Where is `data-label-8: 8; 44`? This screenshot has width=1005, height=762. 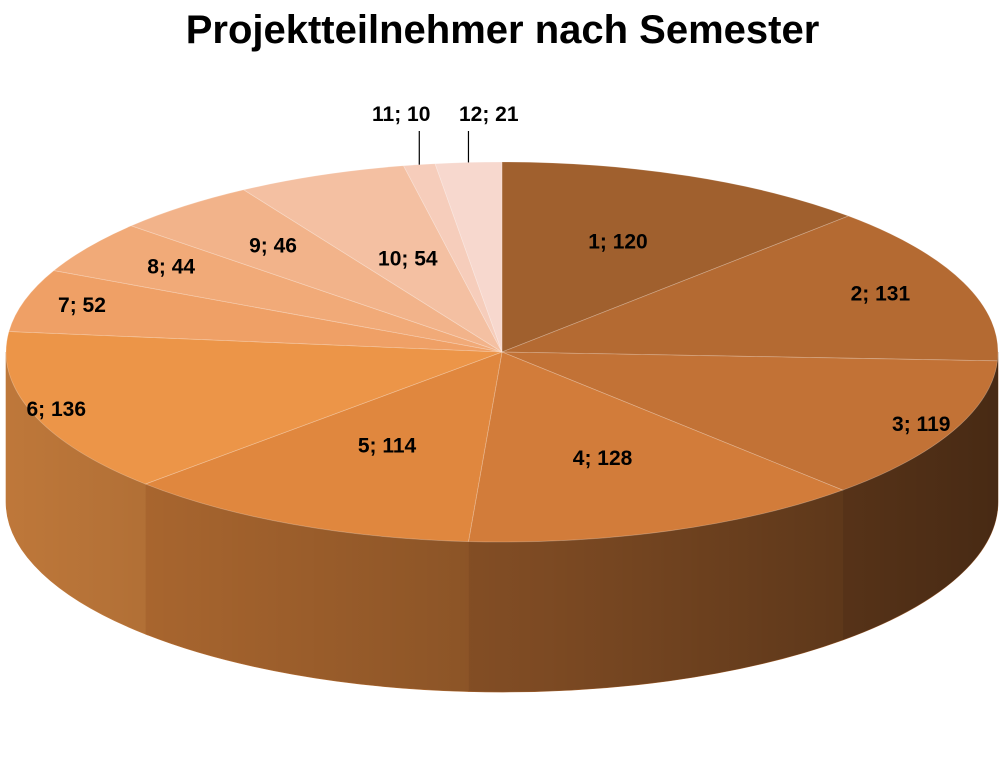
data-label-8: 8; 44 is located at coordinates (171, 267).